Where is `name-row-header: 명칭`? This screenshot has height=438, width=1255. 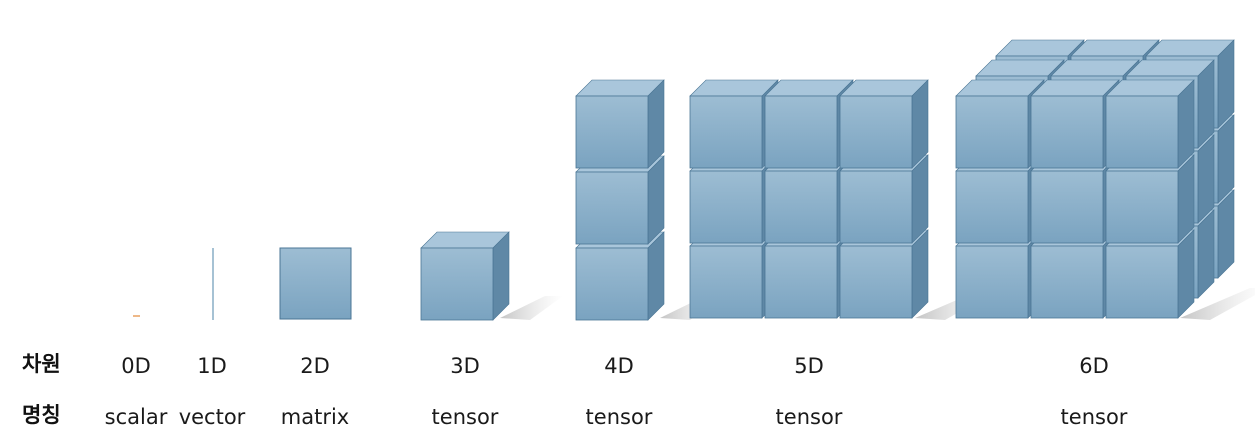
name-row-header: 명칭 is located at coordinates (41, 415).